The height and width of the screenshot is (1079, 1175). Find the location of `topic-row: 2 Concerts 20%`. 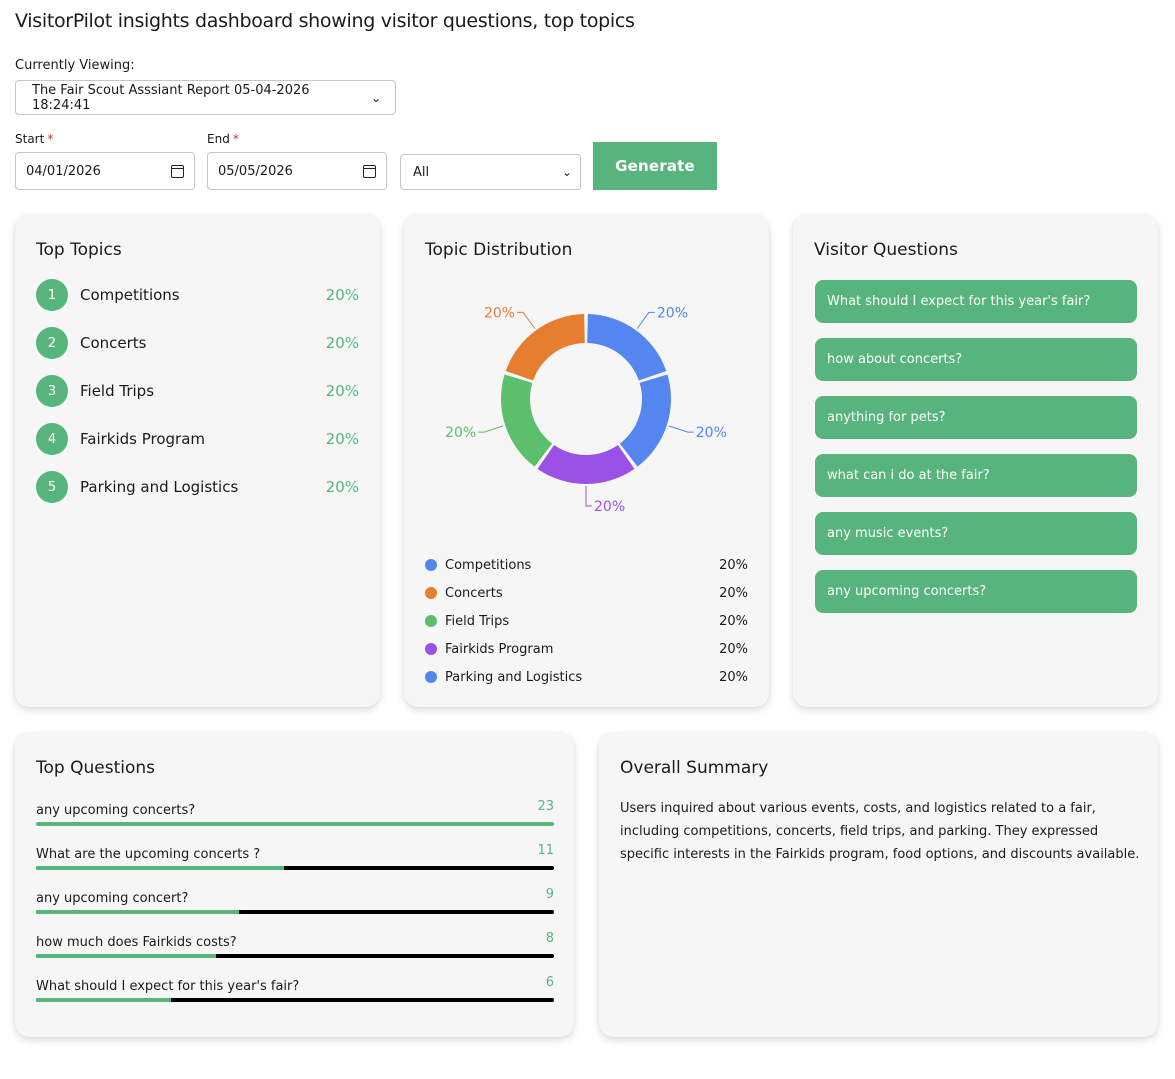

topic-row: 2 Concerts 20% is located at coordinates (197, 343).